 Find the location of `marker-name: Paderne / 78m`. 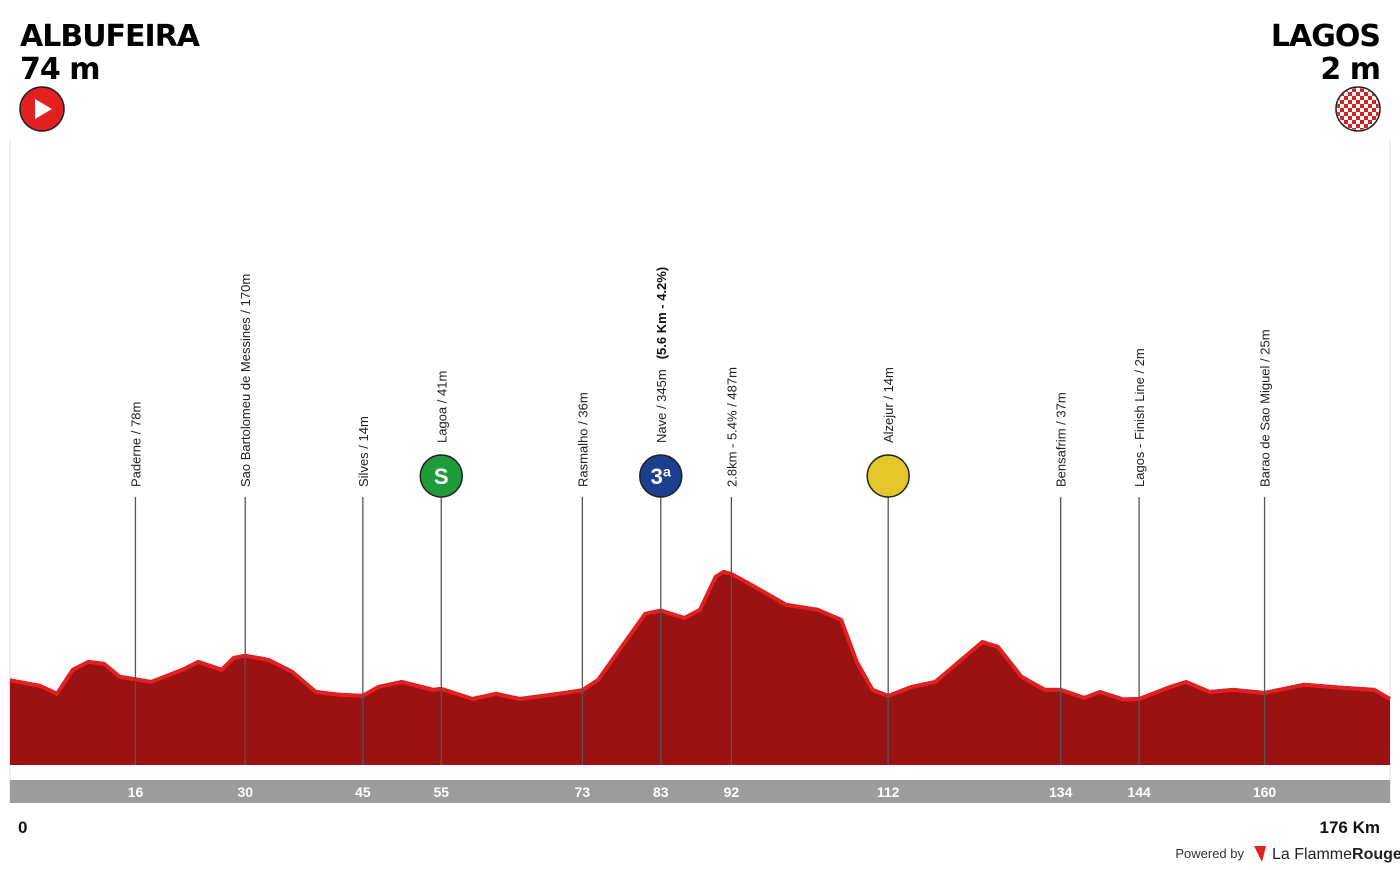

marker-name: Paderne / 78m is located at coordinates (135, 444).